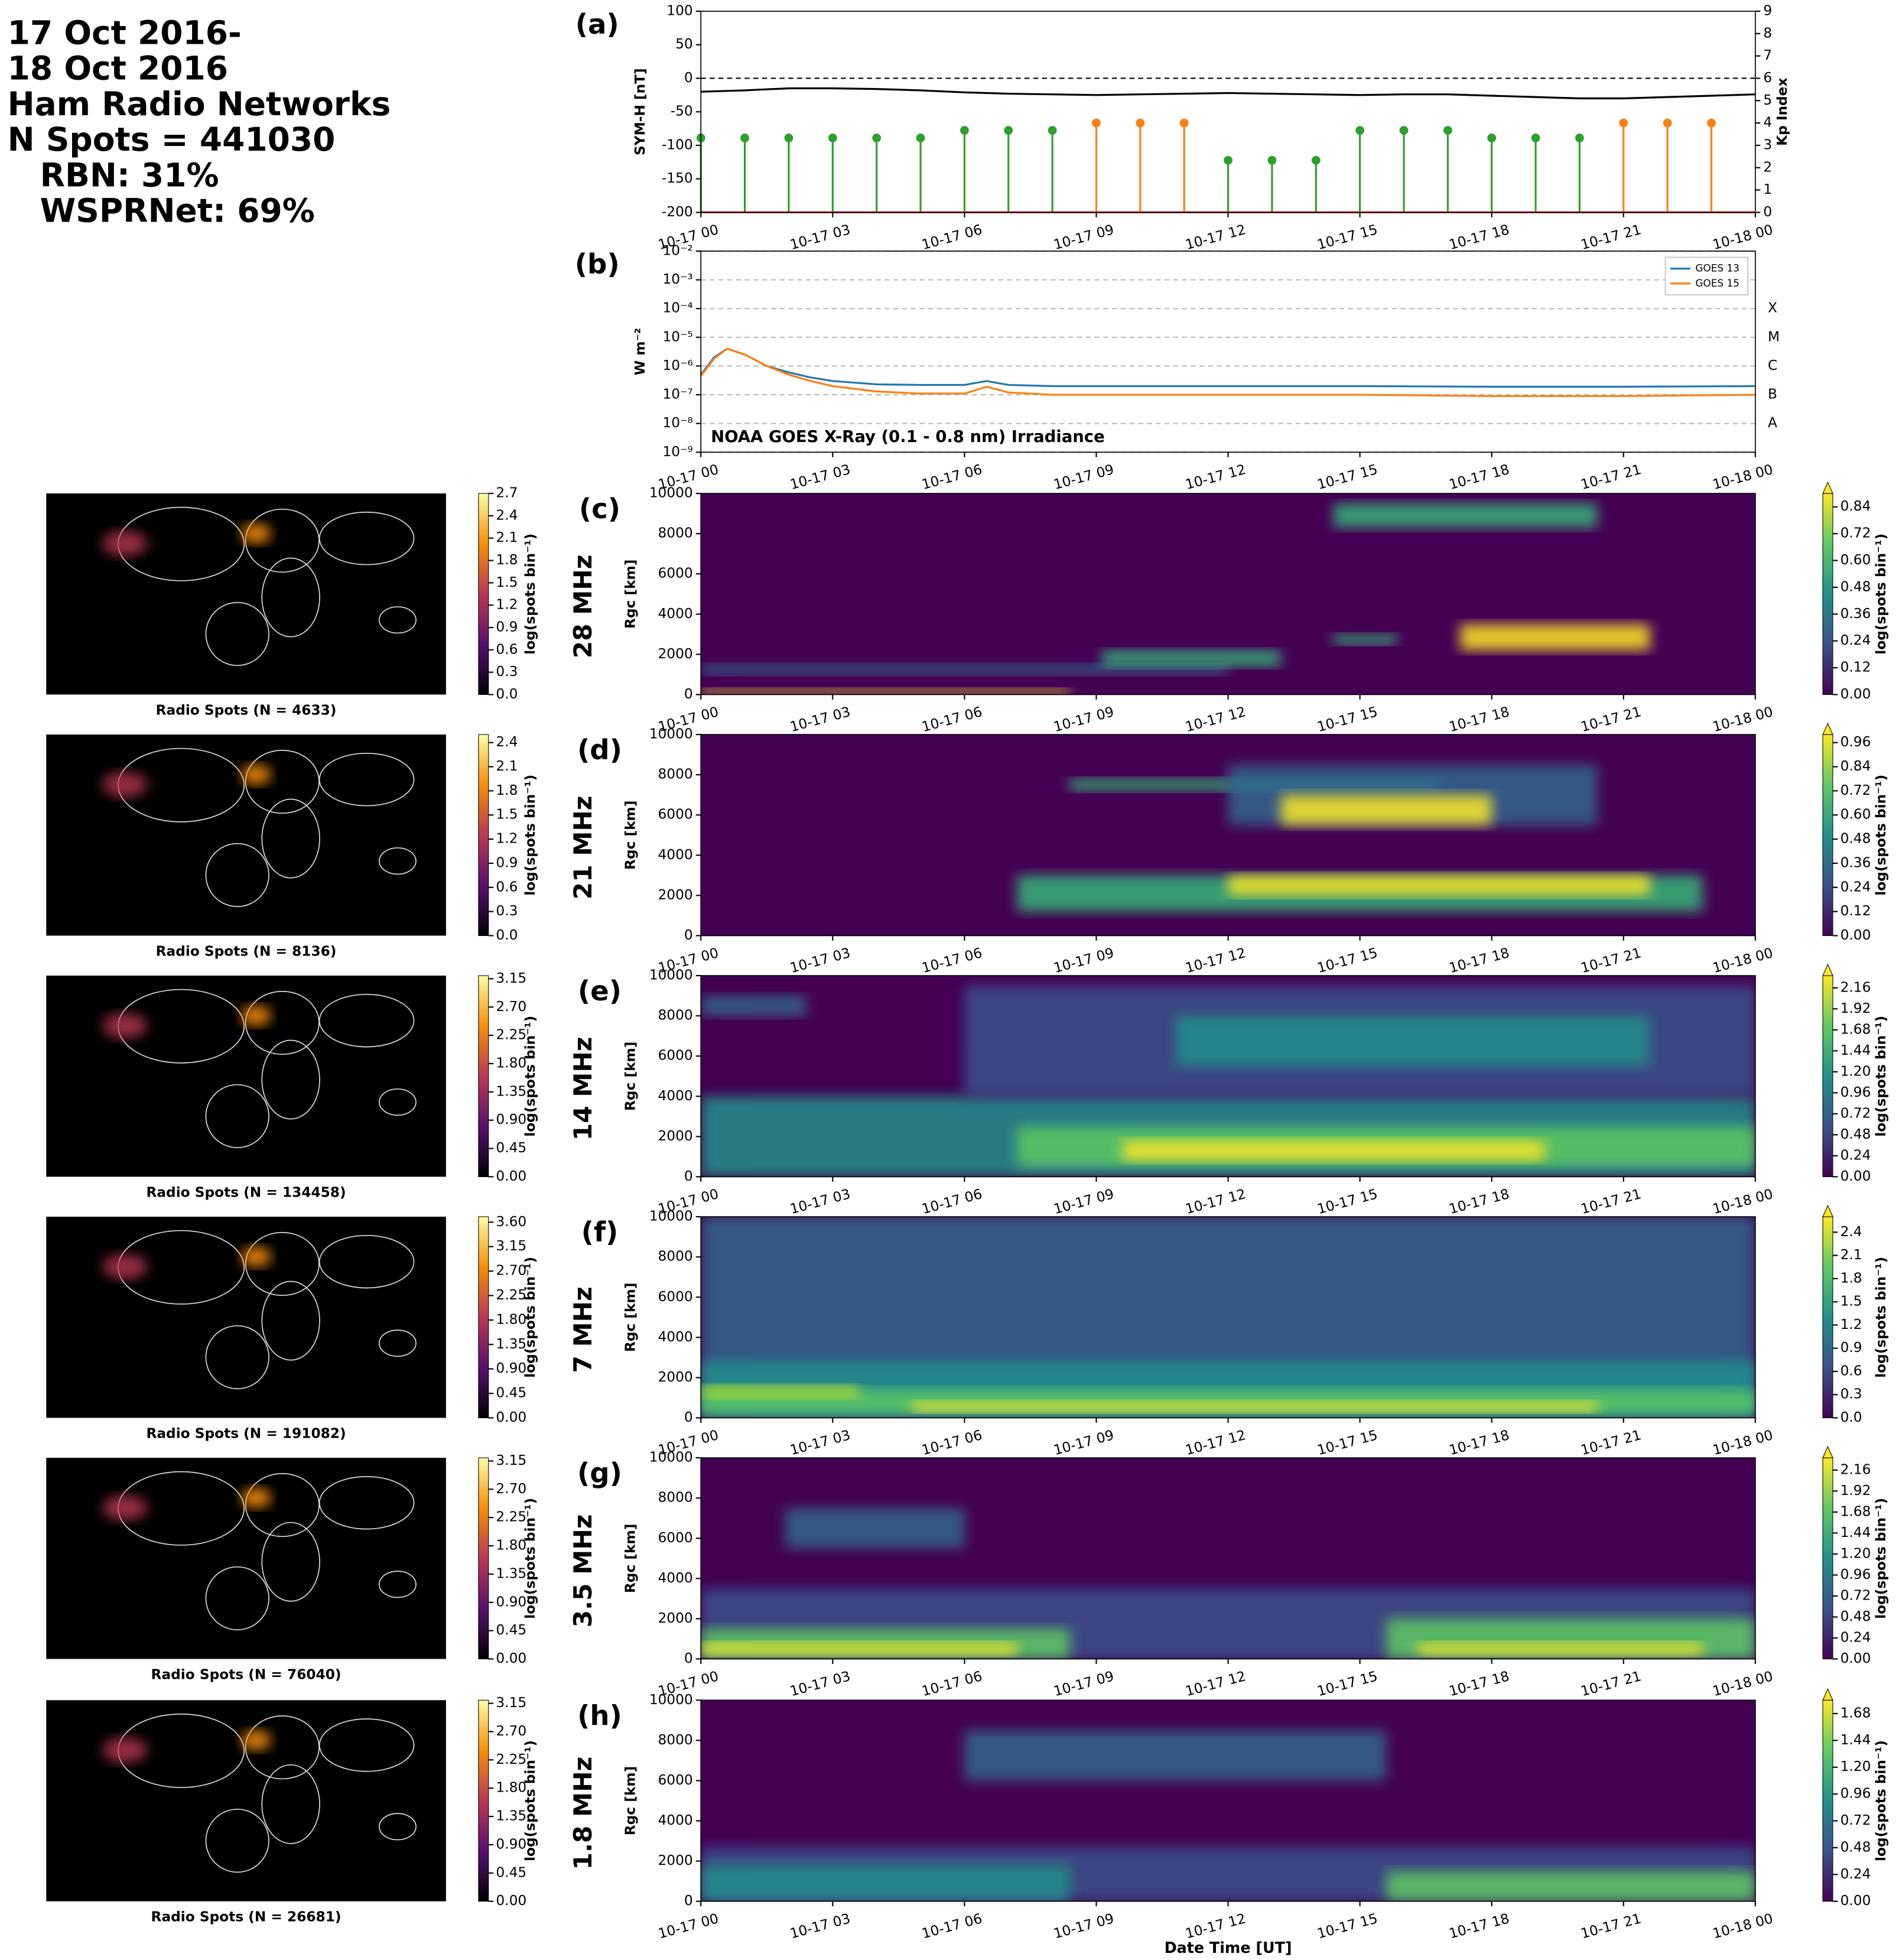 Image resolution: width=1899 pixels, height=1960 pixels. What do you see at coordinates (820, 1683) in the screenshot?
I see `x-tick-label: 10-17 03` at bounding box center [820, 1683].